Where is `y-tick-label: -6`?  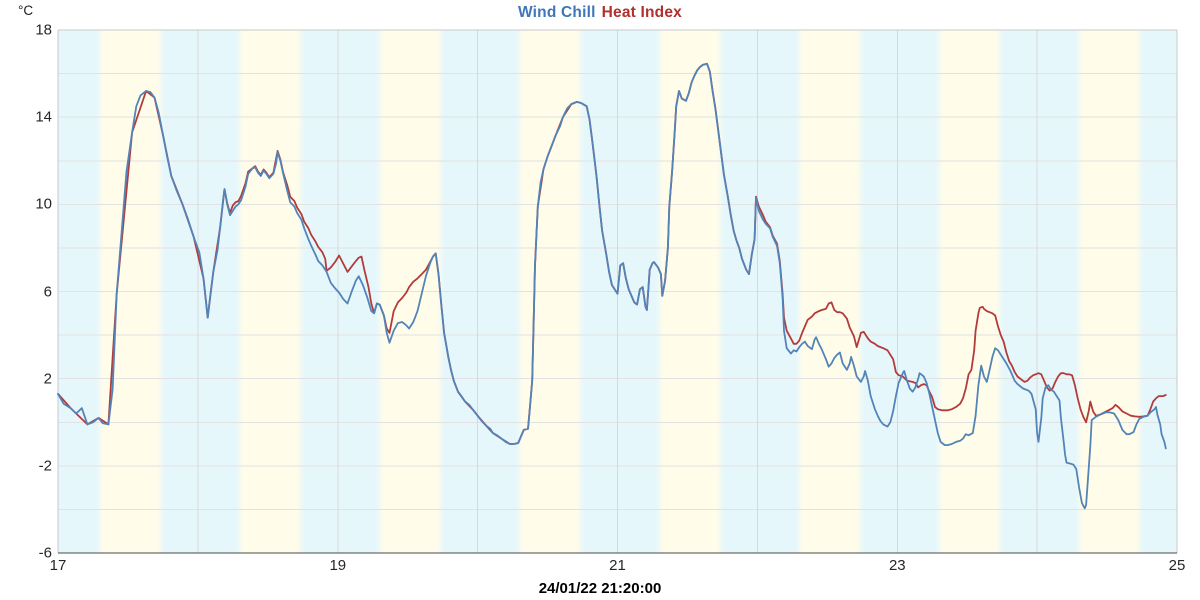 y-tick-label: -6 is located at coordinates (45, 553).